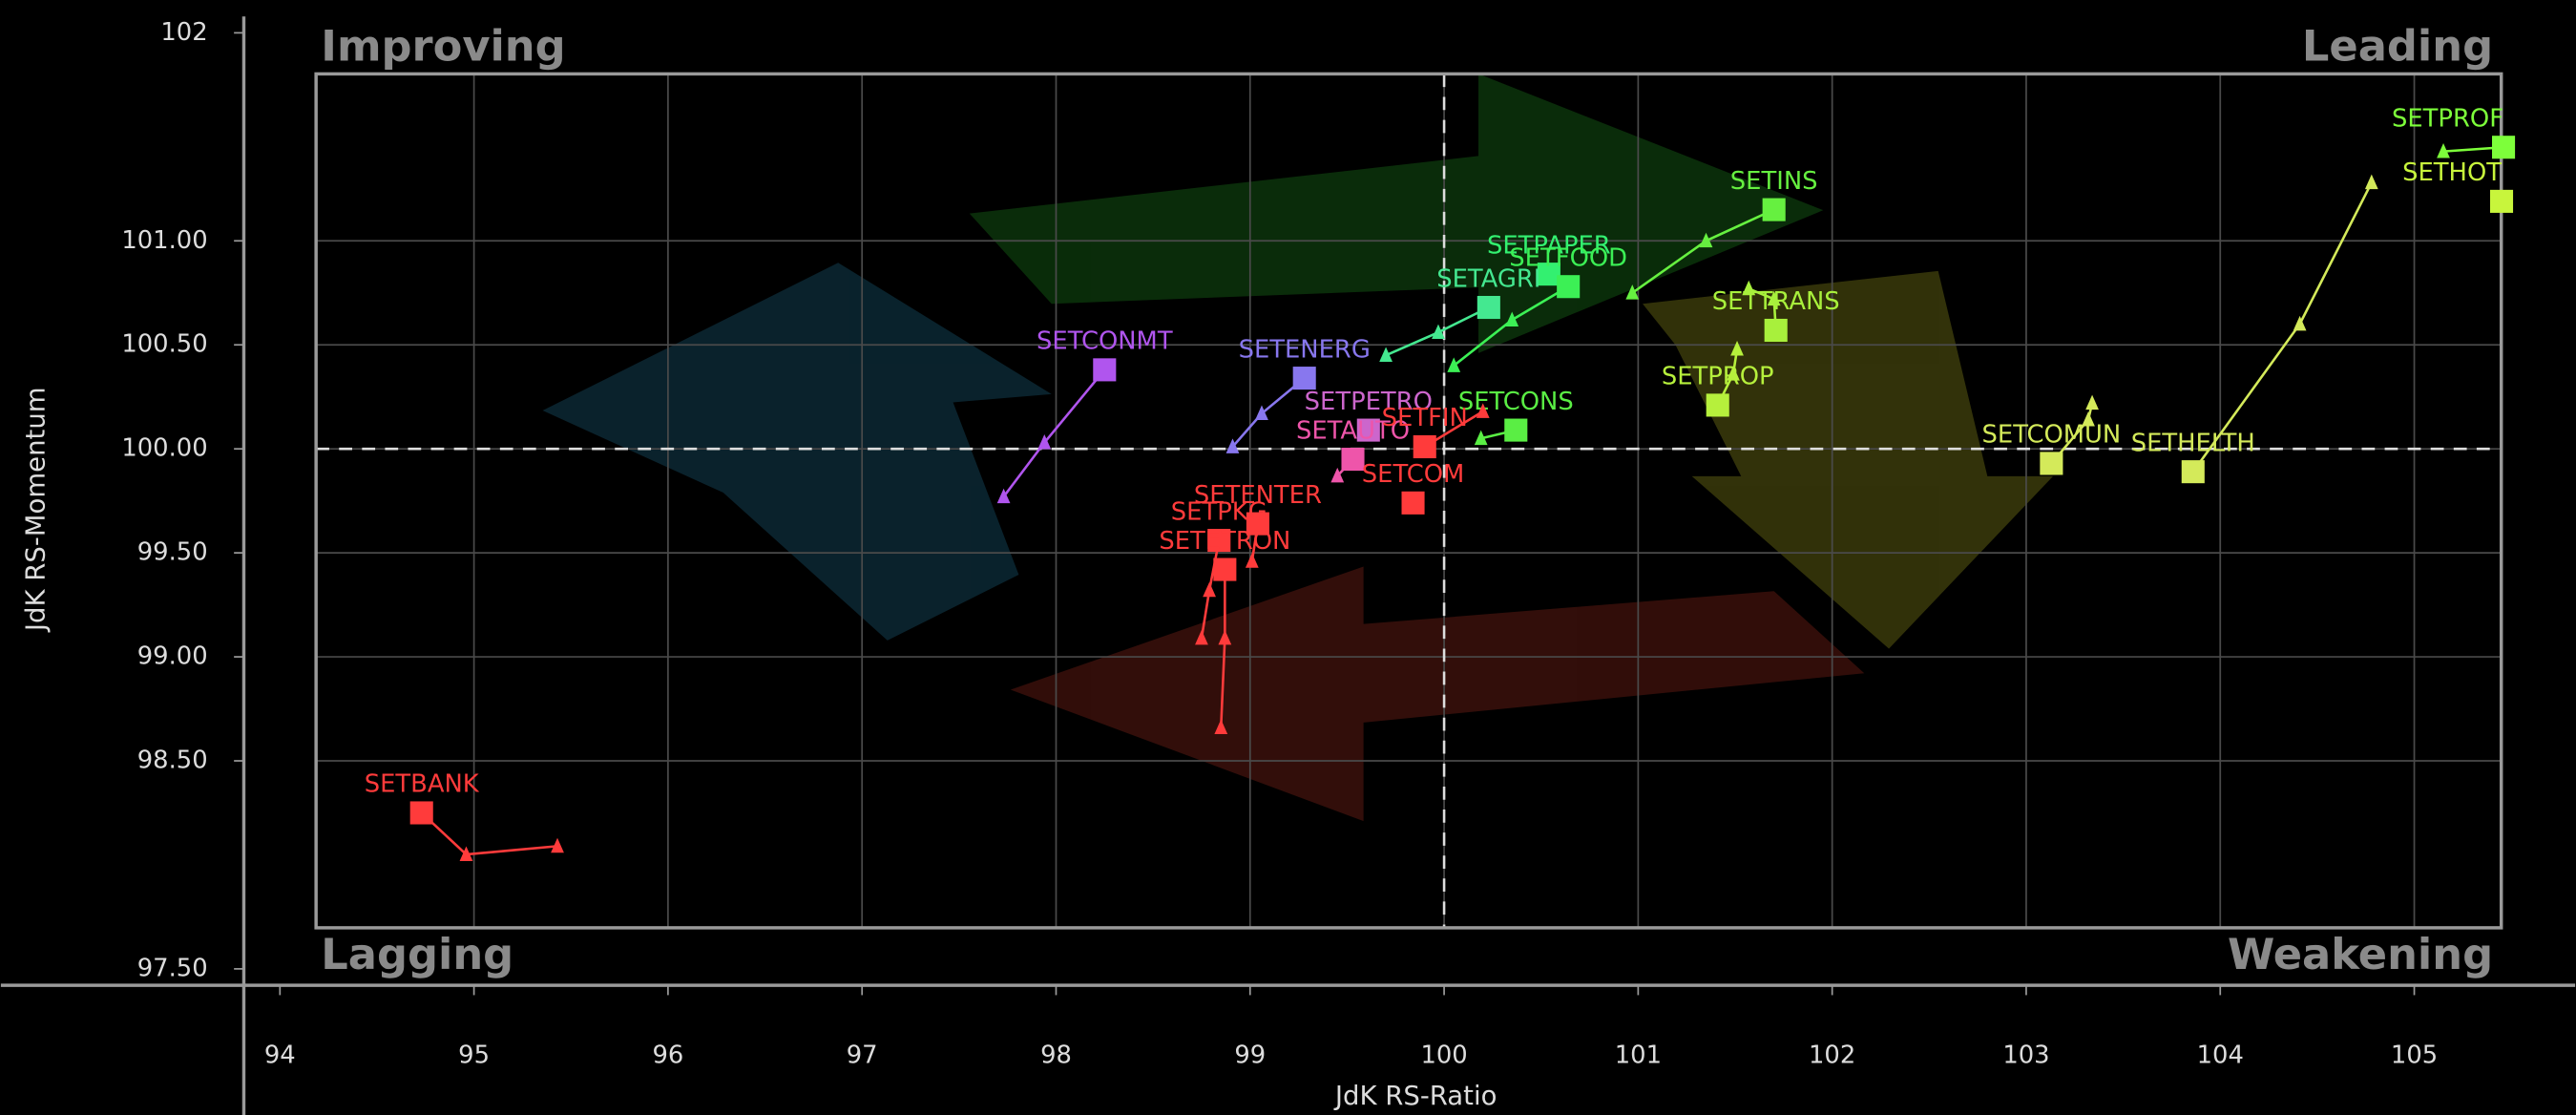  I want to click on series-label: SETPKG, so click(1219, 511).